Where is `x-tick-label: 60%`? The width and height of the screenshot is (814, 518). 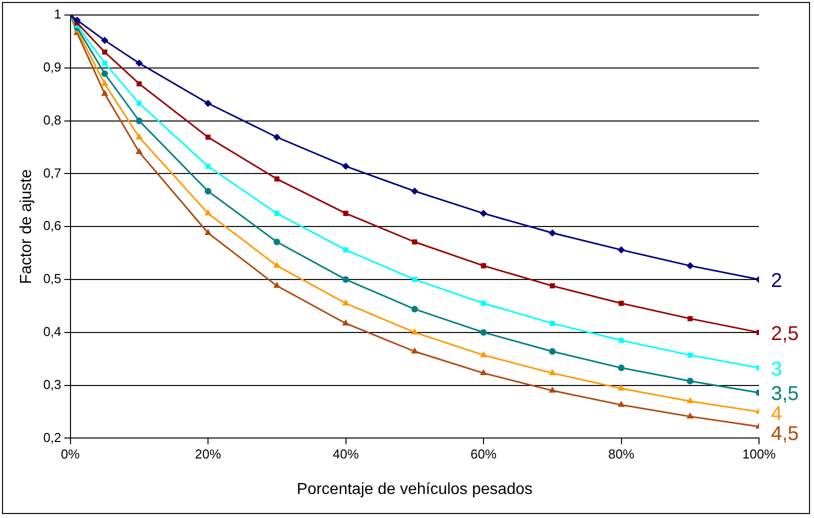 x-tick-label: 60% is located at coordinates (483, 454).